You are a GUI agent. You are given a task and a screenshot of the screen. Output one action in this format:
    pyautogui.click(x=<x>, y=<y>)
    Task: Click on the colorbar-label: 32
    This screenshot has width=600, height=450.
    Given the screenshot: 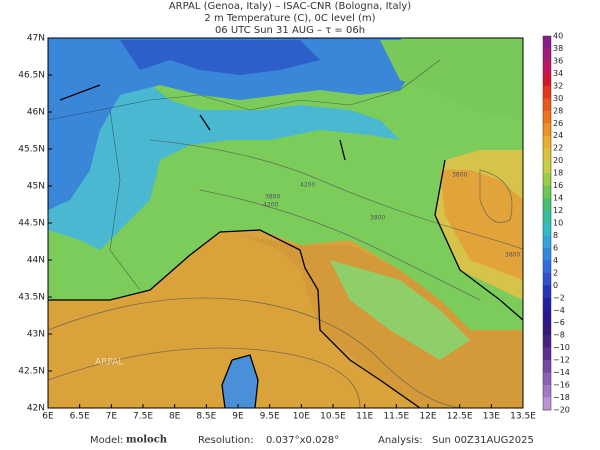 What is the action you would take?
    pyautogui.click(x=558, y=85)
    